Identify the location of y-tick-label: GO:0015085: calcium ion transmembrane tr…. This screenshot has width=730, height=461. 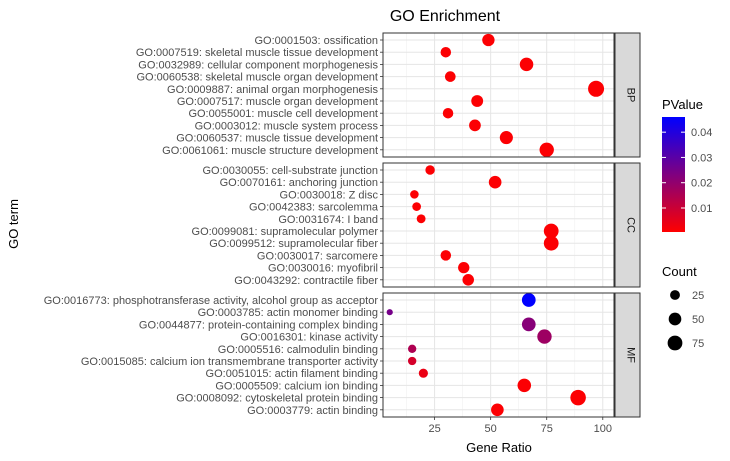
(230, 362).